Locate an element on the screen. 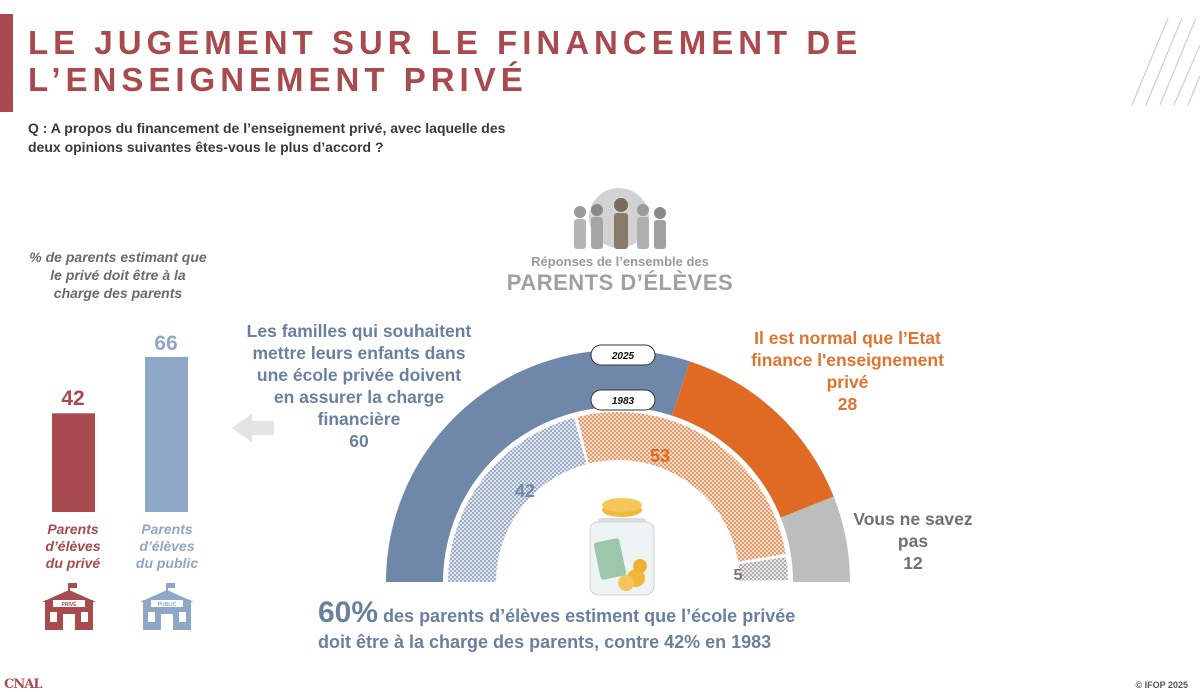  copyright: © IFOP 2025 is located at coordinates (1162, 685).